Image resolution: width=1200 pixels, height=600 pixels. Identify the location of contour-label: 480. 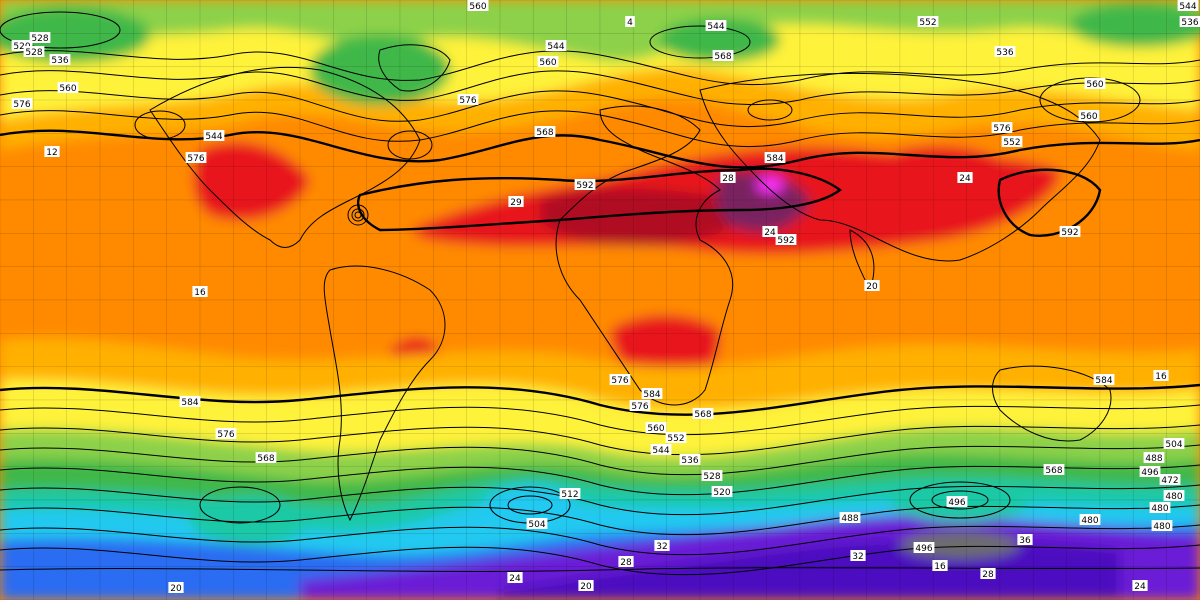
(1090, 520).